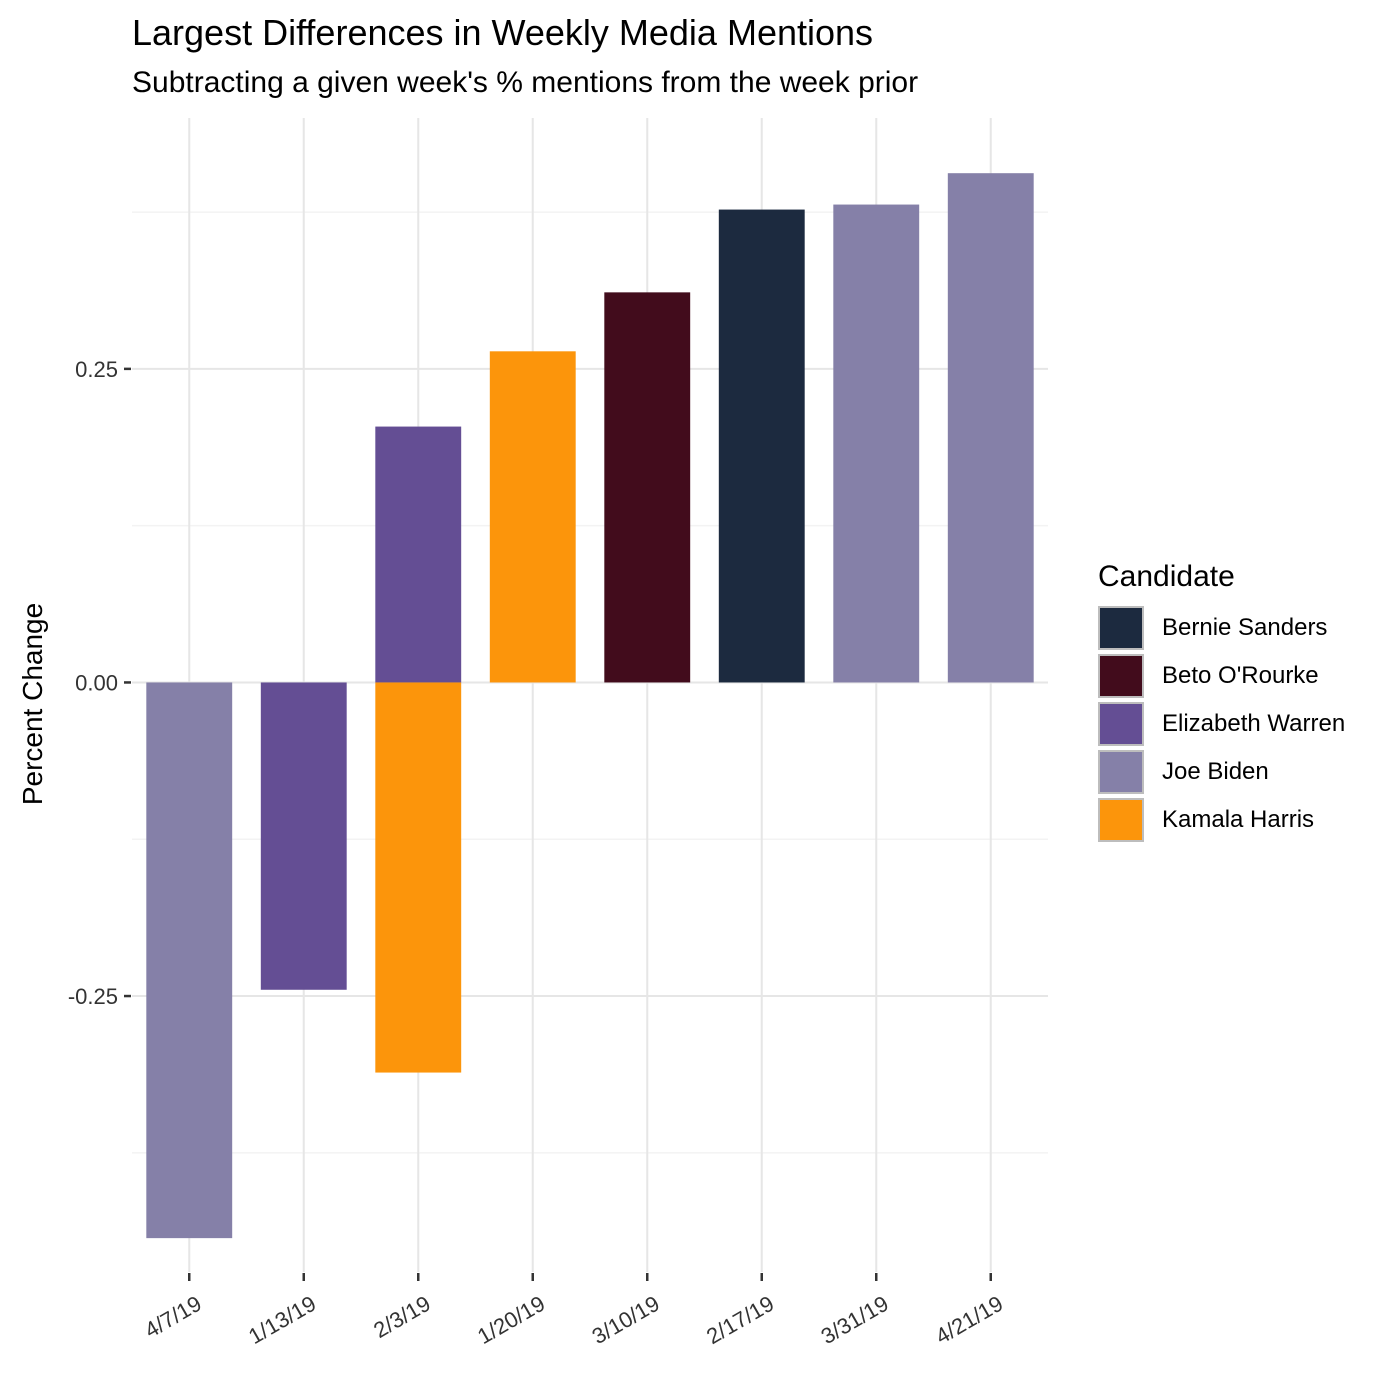 This screenshot has width=1400, height=1400. Describe the element at coordinates (1240, 675) in the screenshot. I see `legend-label: Beto O'Rourke` at that location.